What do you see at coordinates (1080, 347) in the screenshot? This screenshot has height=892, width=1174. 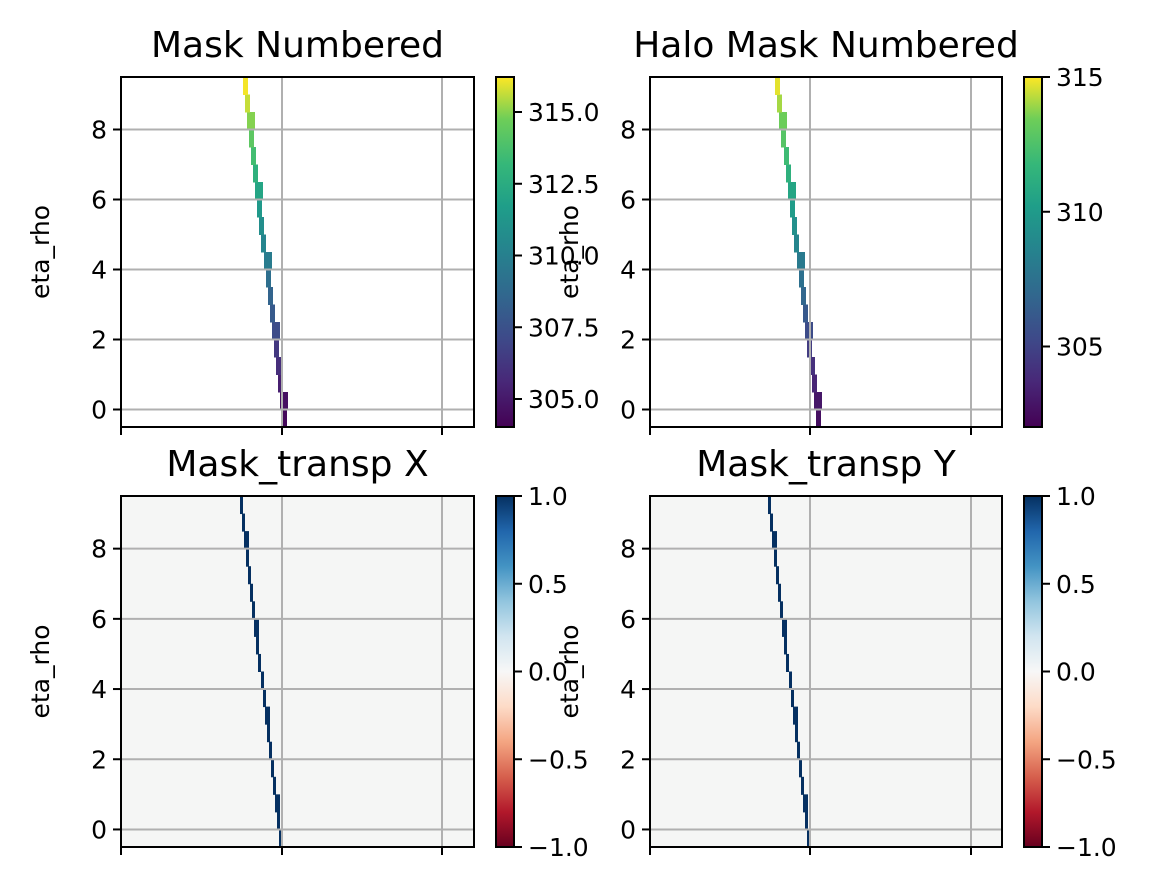 I see `colorbar-tick-label: 305` at bounding box center [1080, 347].